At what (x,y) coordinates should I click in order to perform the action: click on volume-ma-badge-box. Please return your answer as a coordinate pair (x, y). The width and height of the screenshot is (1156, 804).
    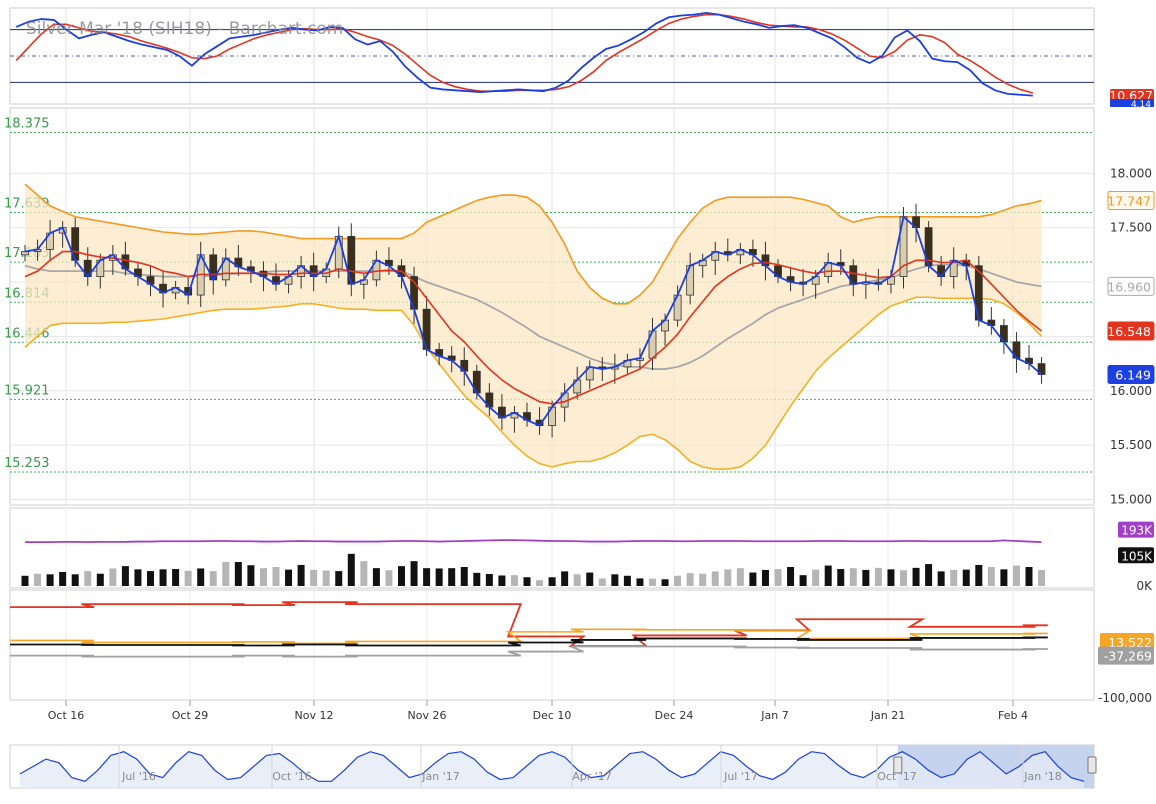
    Looking at the image, I should click on (1136, 529).